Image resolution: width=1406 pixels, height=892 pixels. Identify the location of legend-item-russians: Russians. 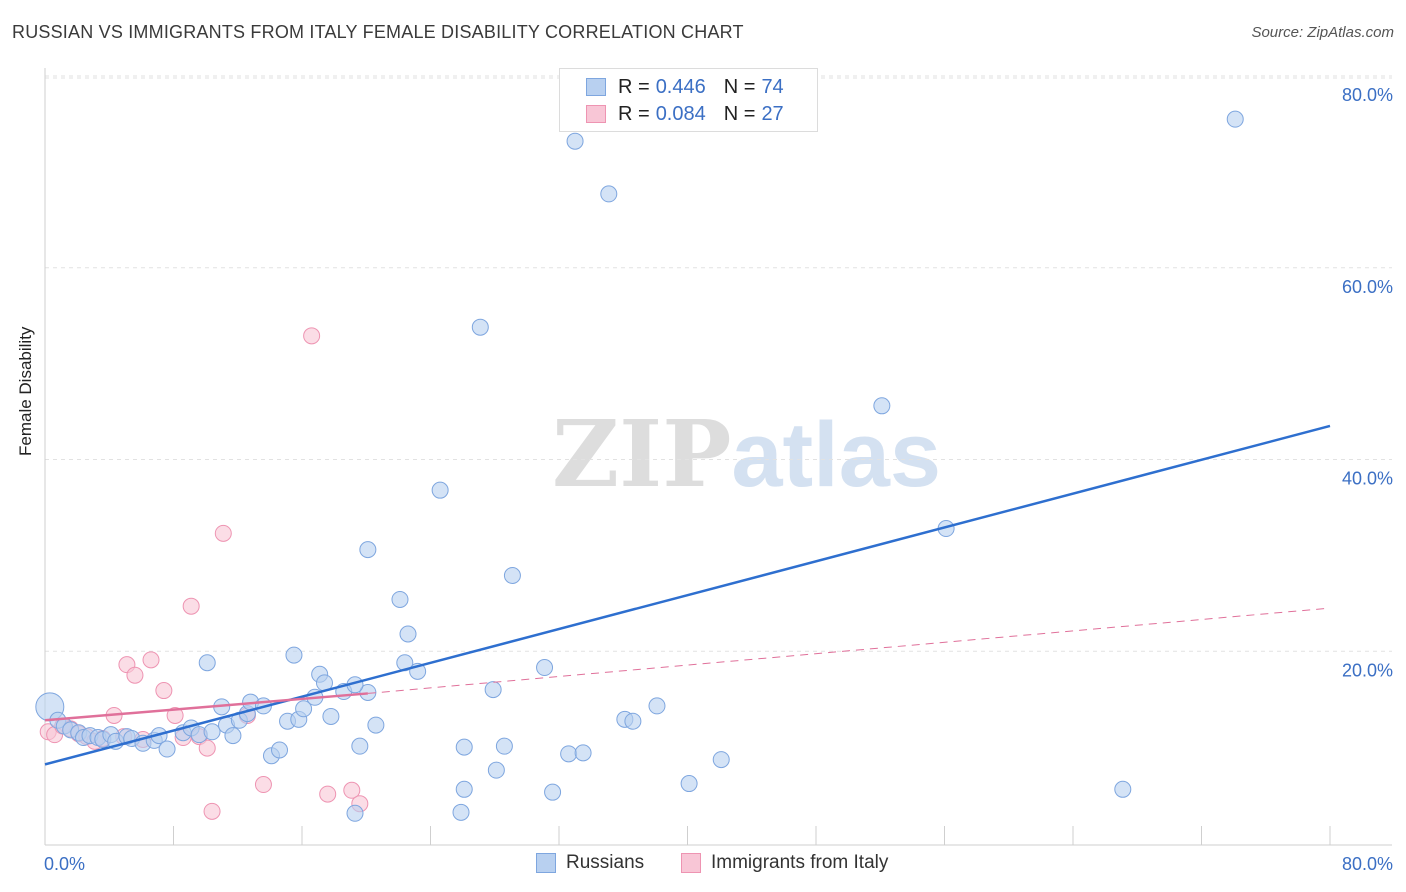
(590, 863).